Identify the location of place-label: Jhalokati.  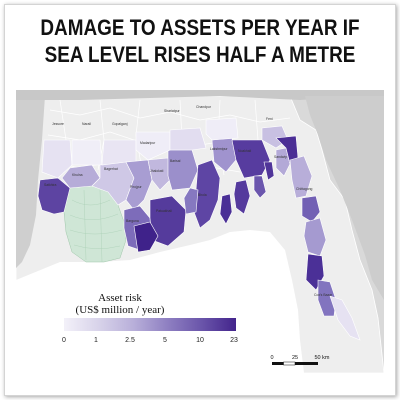
(157, 171).